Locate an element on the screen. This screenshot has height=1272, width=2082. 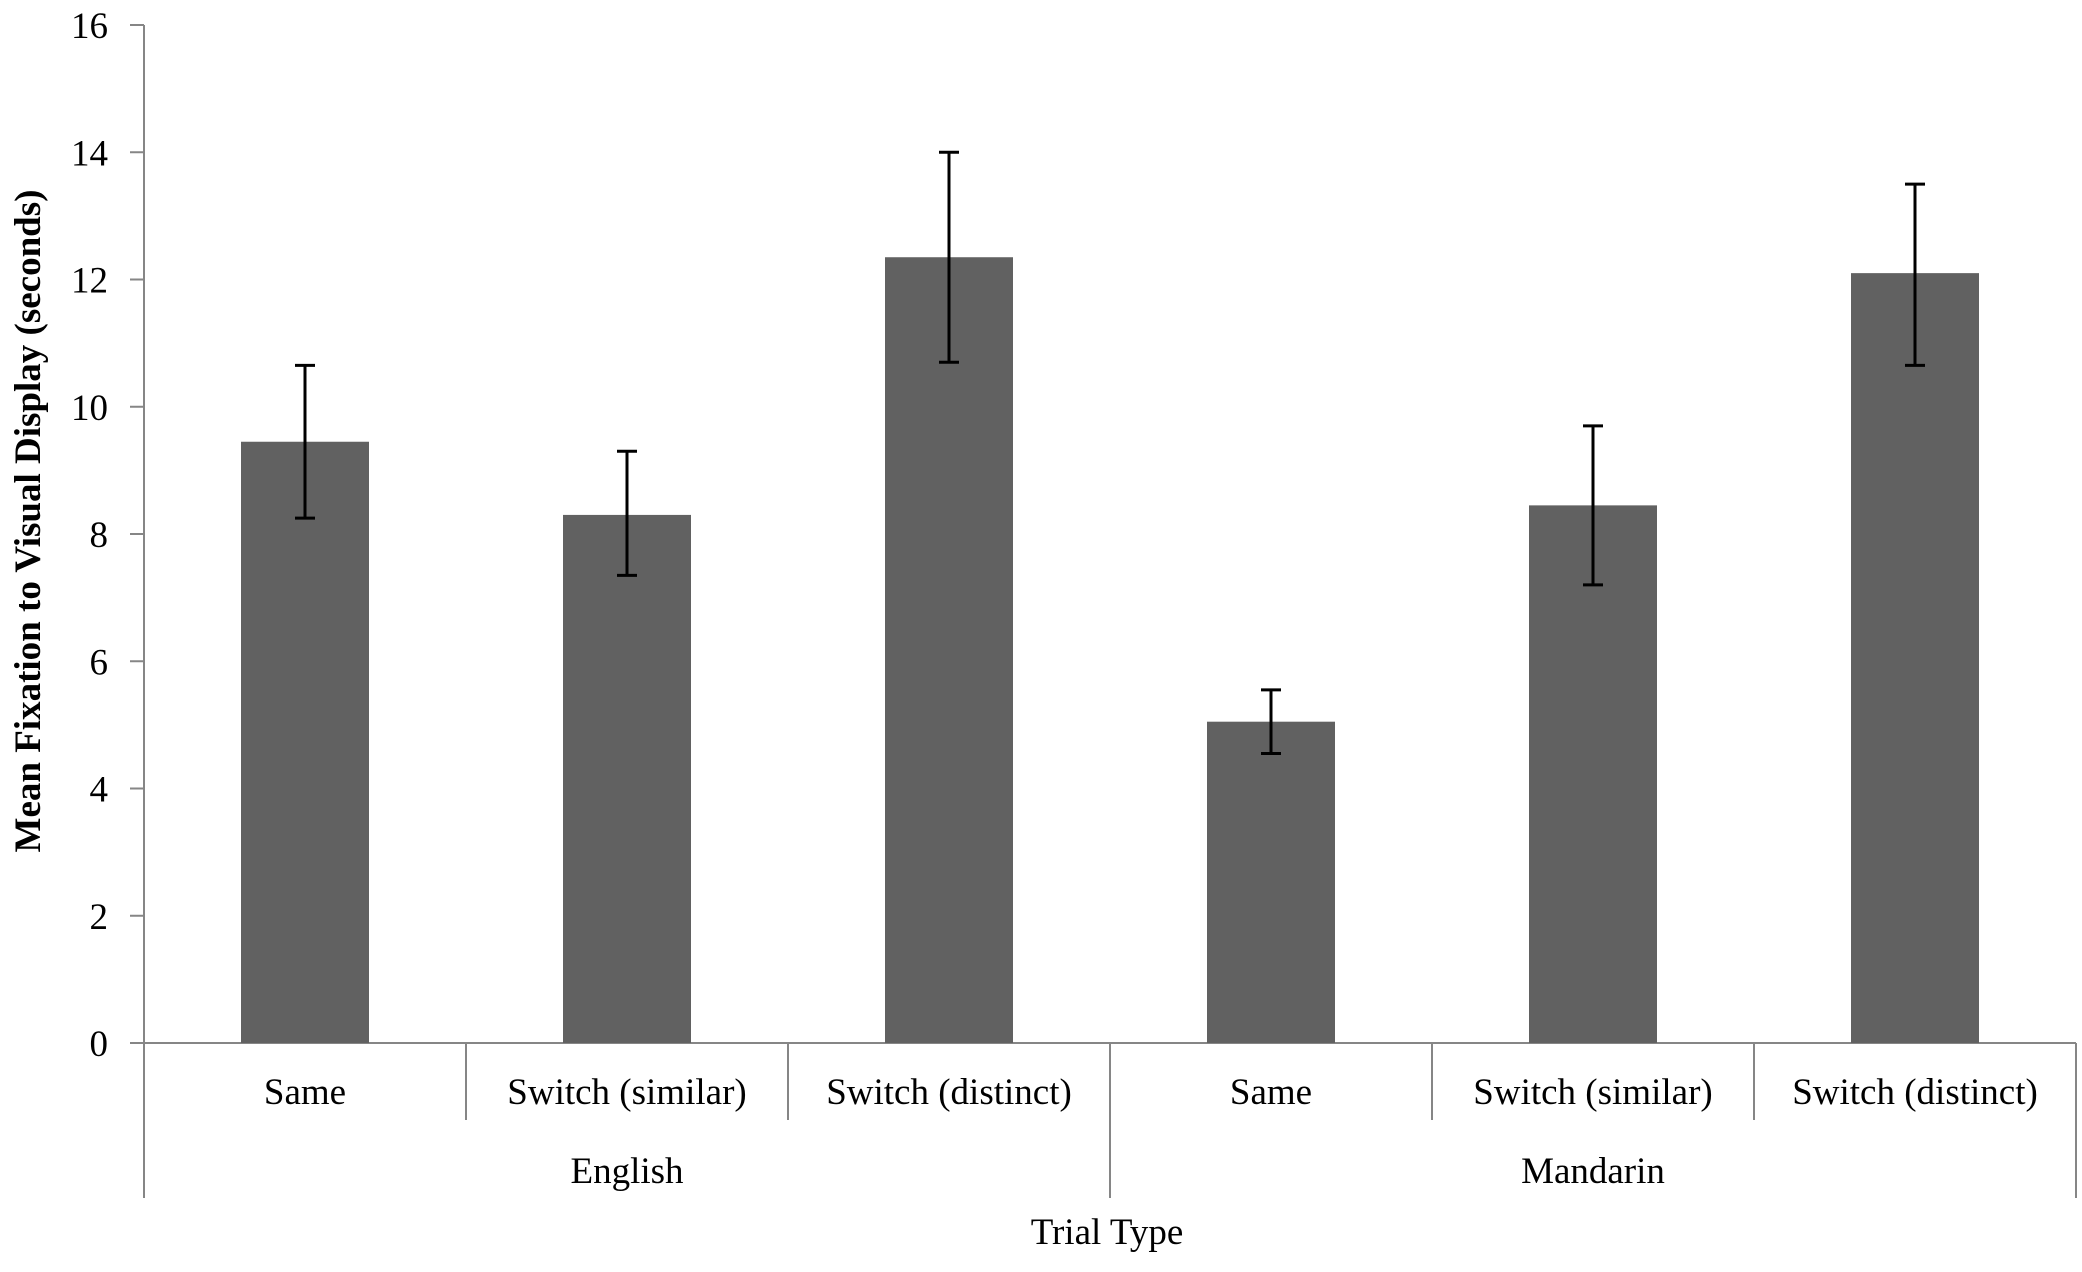
x-axis-title: Trial Type is located at coordinates (1107, 1232).